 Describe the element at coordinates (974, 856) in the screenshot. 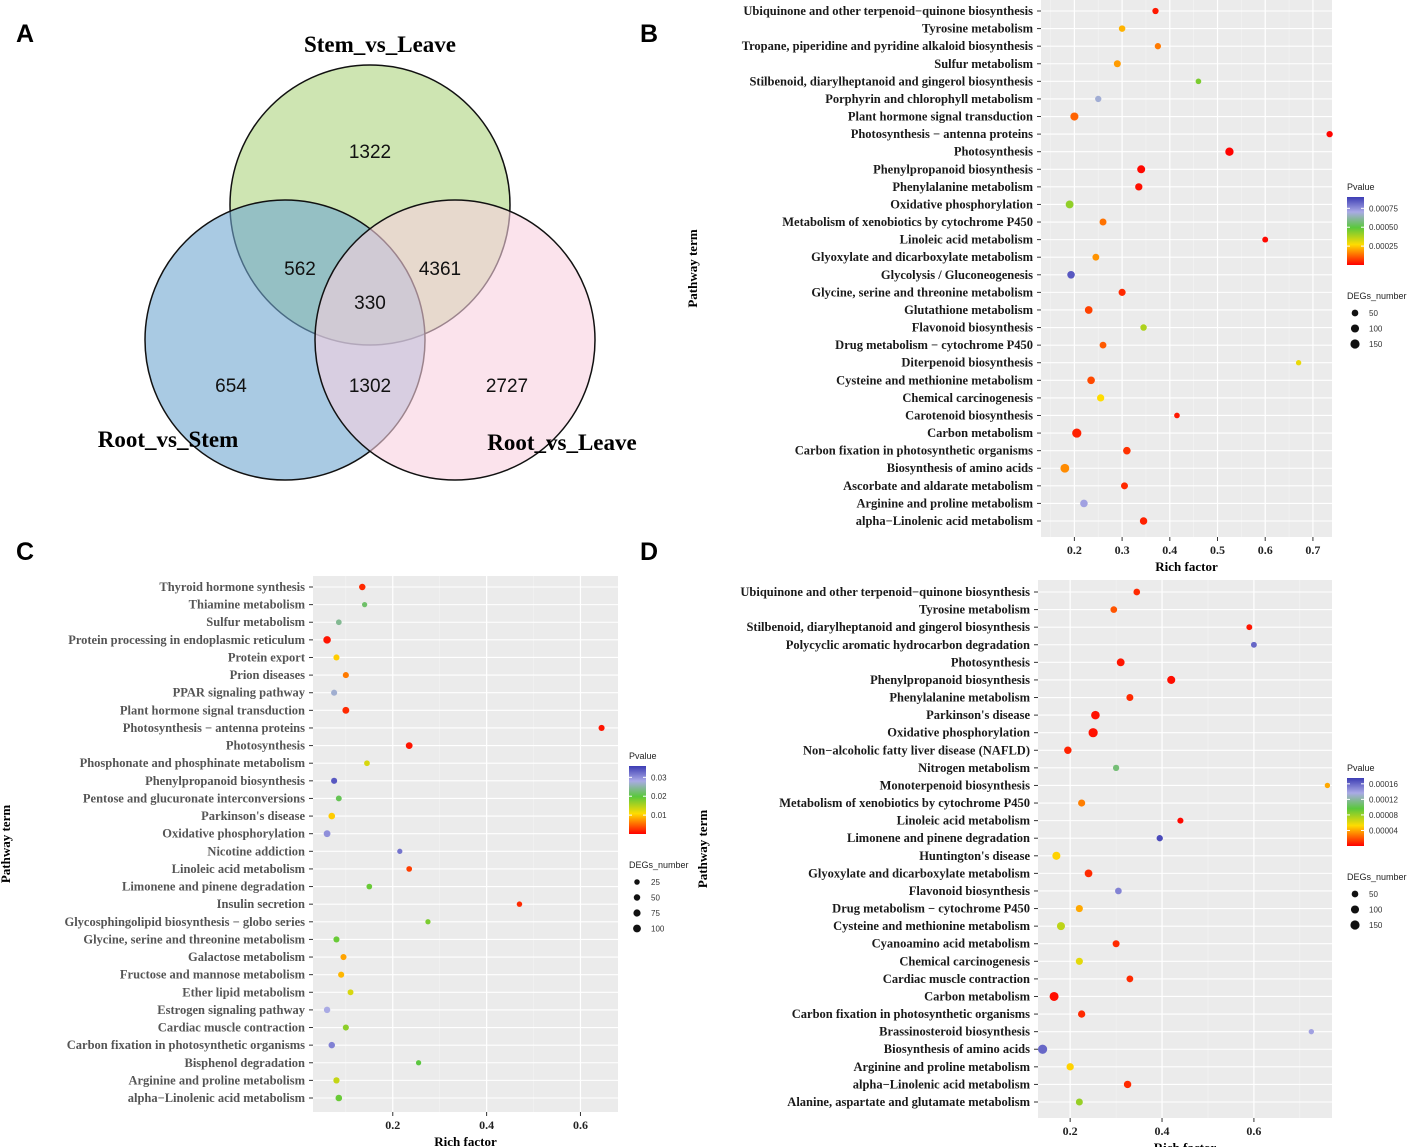

I see `term-label: Huntington's disease` at that location.